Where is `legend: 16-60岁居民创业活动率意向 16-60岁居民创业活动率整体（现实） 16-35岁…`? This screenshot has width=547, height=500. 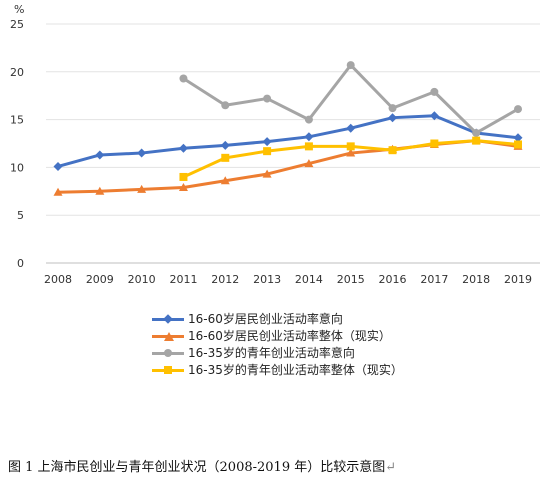
legend: 16-60岁居民创业活动率意向 16-60岁居民创业活动率整体（现实） 16-35岁… is located at coordinates (277, 344).